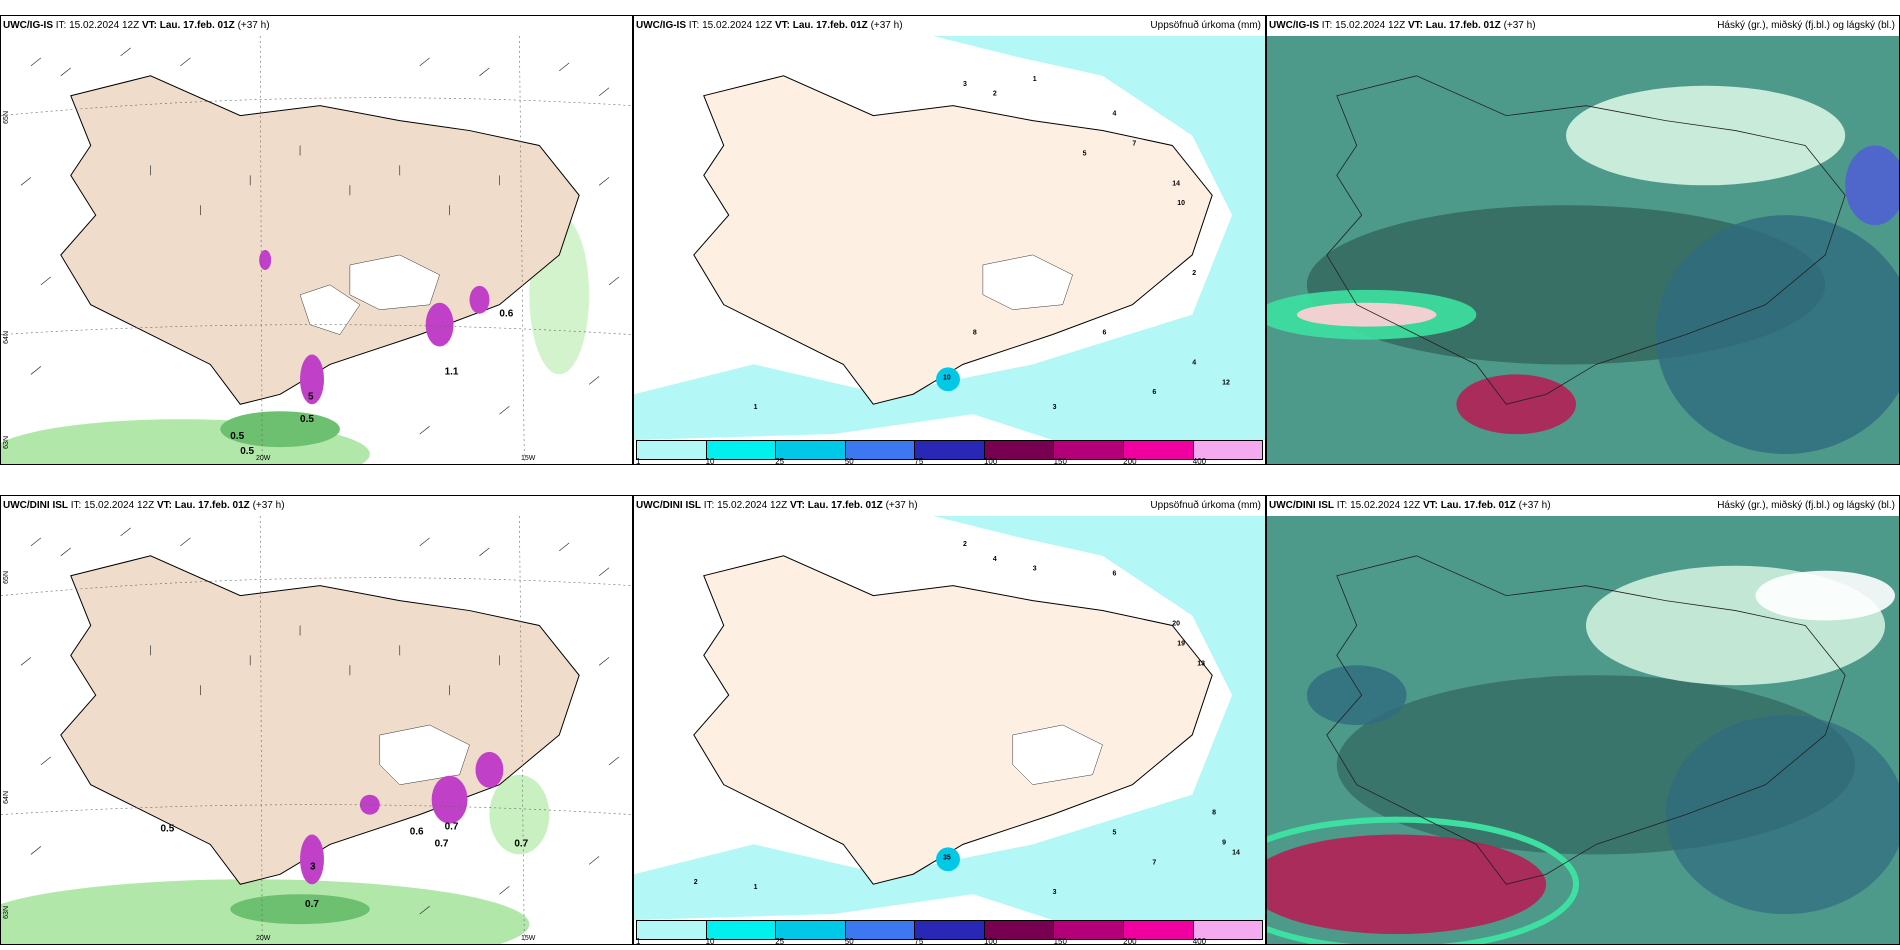  Describe the element at coordinates (1224, 842) in the screenshot. I see `precip-value: 9` at that location.